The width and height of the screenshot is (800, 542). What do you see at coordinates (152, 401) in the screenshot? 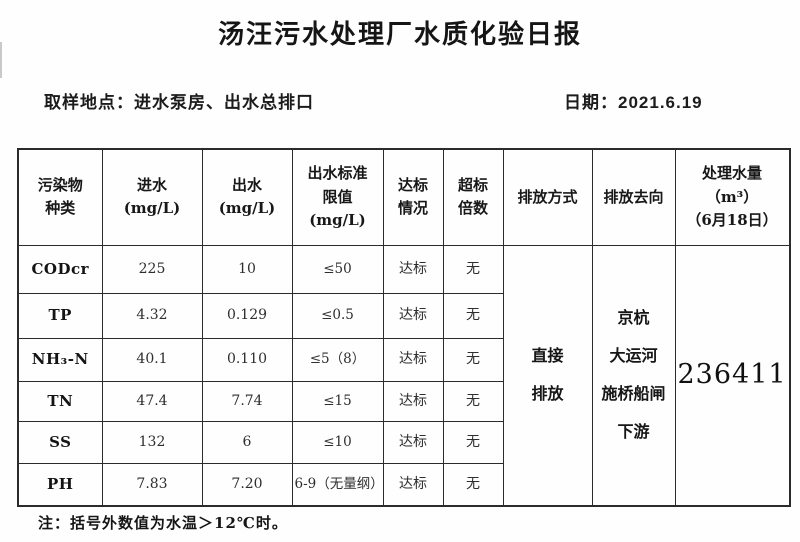
I see `cell-influent: 47.4` at bounding box center [152, 401].